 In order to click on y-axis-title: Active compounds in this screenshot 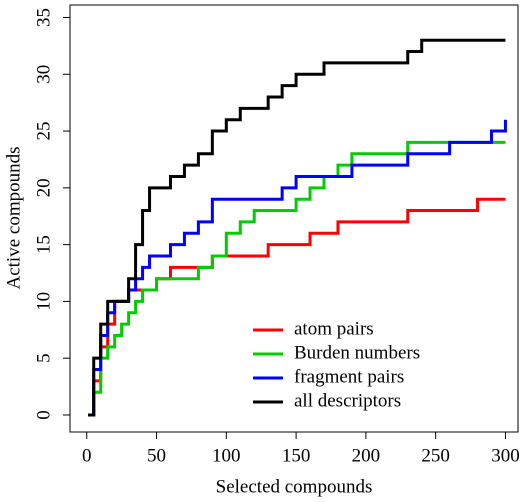, I will do `click(13, 217)`.